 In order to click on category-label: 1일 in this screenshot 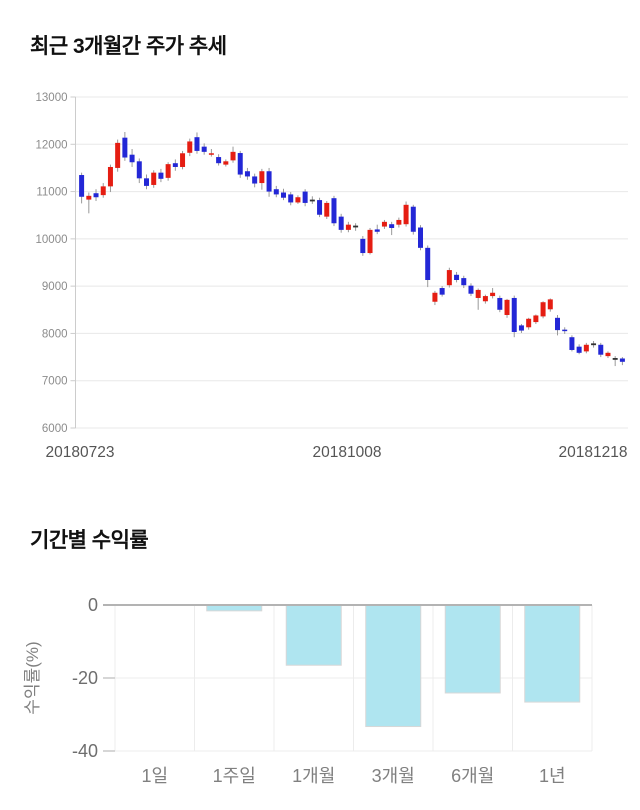, I will do `click(154, 776)`.